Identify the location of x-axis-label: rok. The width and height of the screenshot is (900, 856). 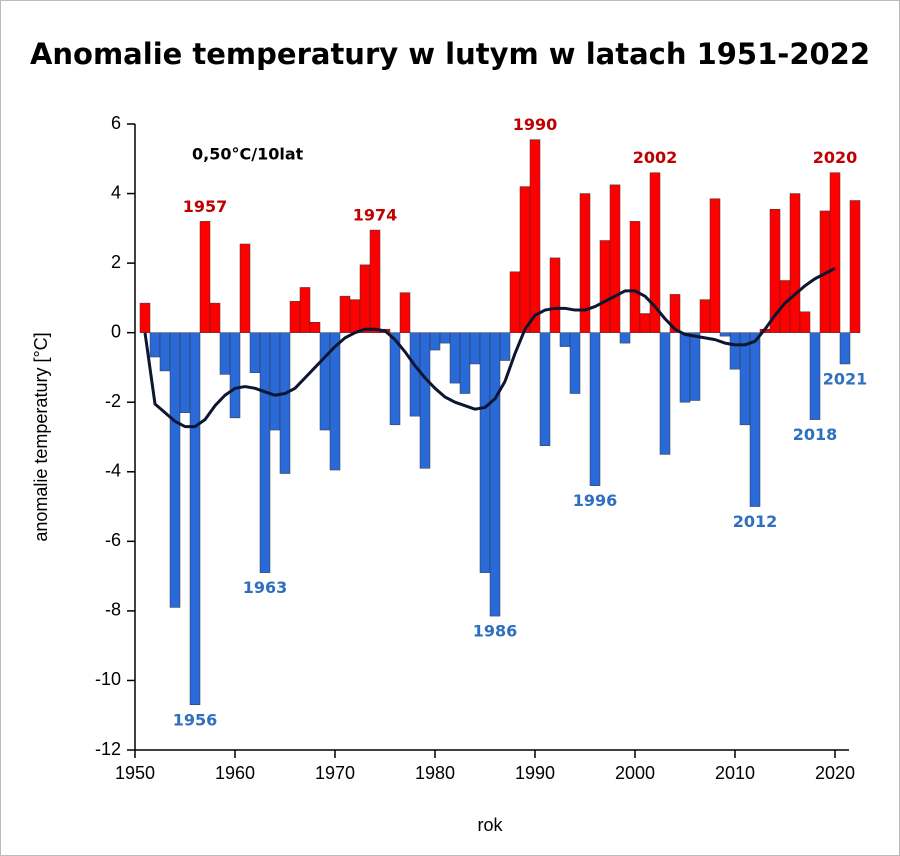
(490, 825).